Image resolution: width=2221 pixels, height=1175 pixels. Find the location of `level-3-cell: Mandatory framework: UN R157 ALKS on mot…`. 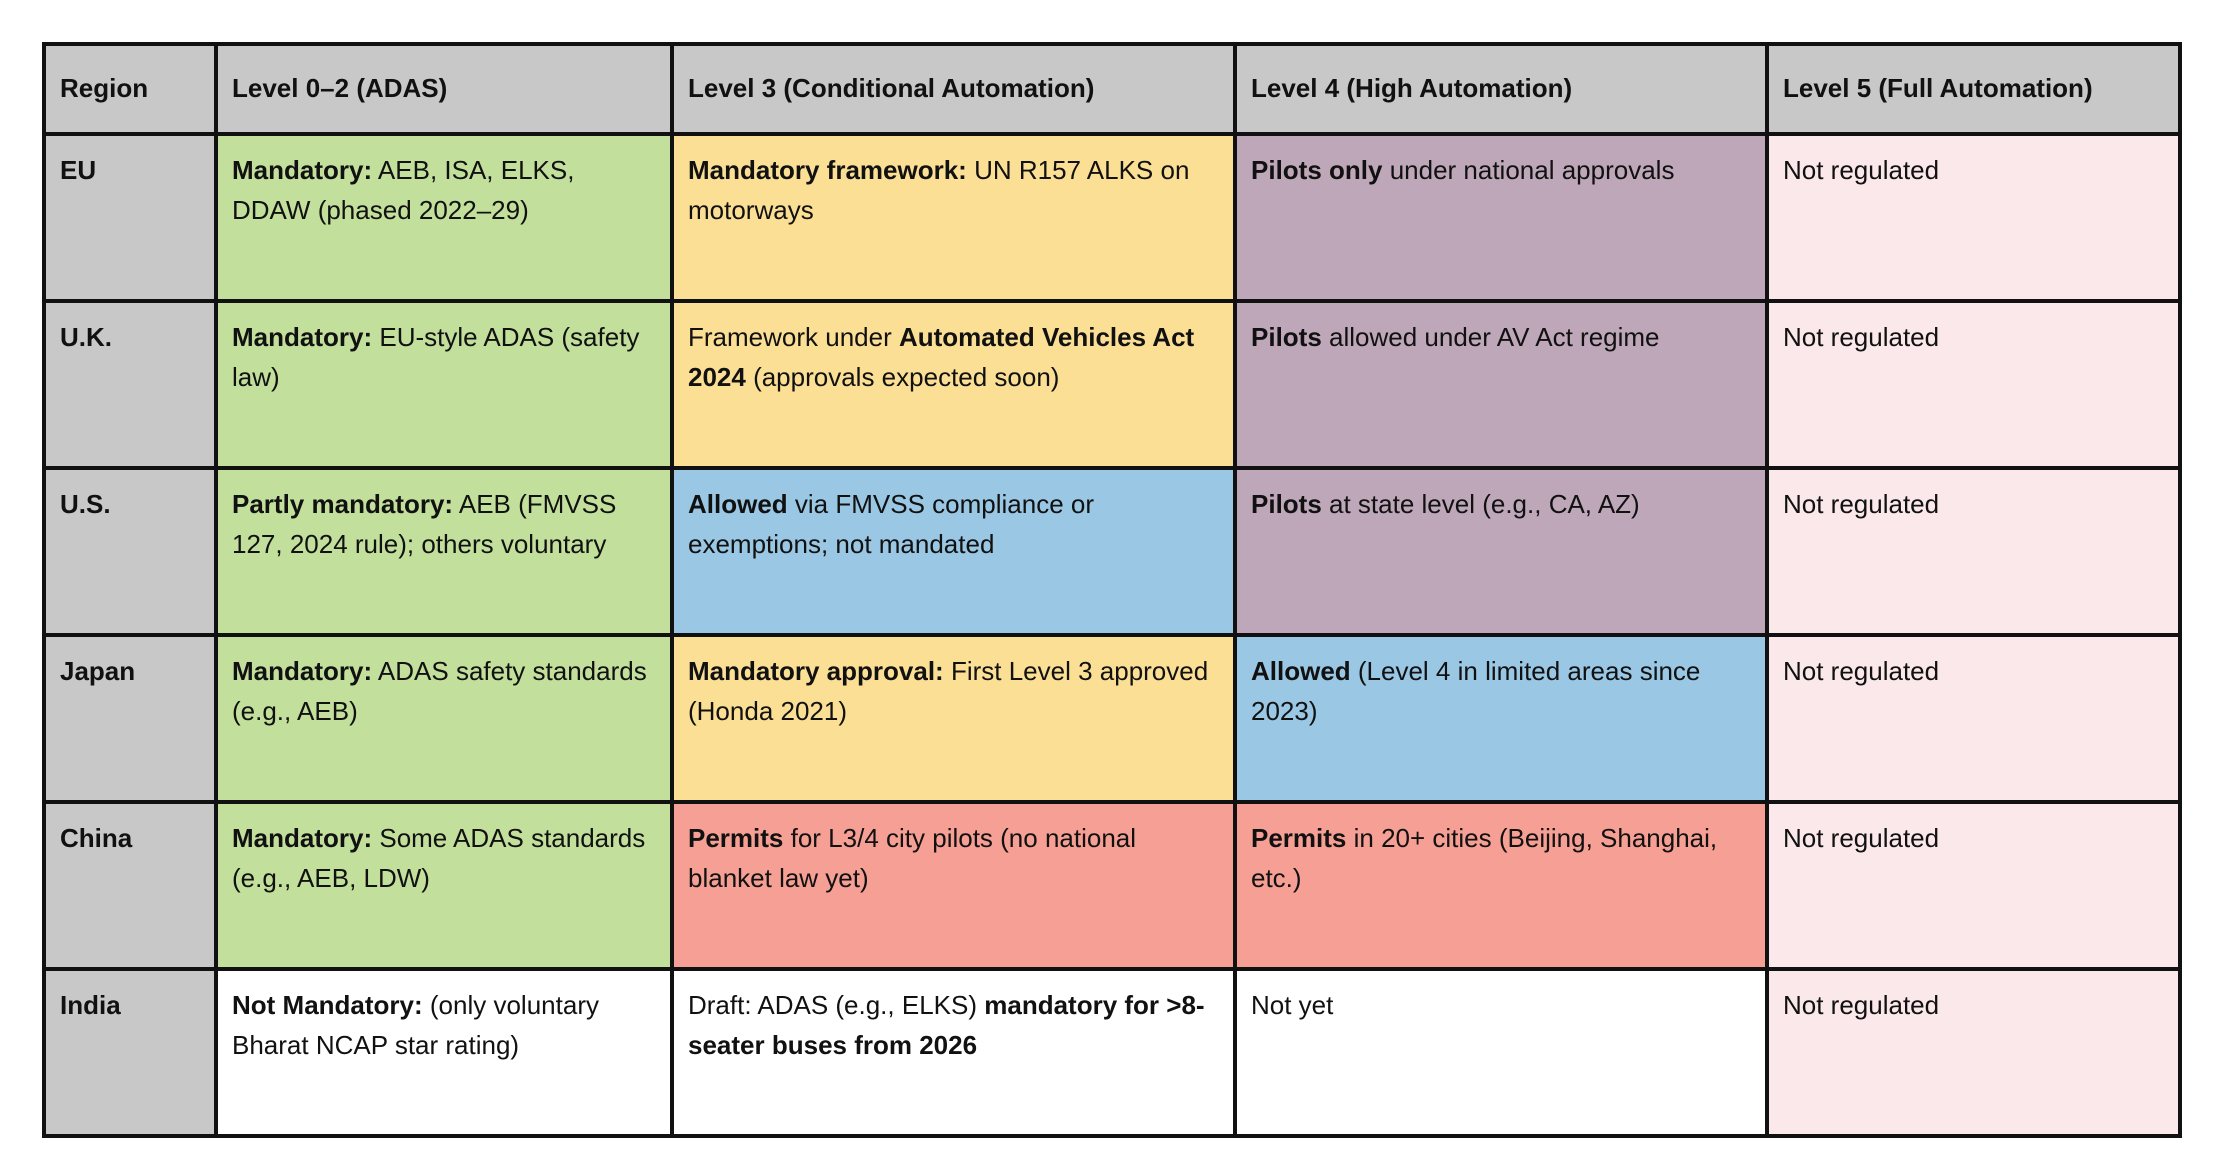

level-3-cell: Mandatory framework: UN R157 ALKS on mot… is located at coordinates (953, 217).